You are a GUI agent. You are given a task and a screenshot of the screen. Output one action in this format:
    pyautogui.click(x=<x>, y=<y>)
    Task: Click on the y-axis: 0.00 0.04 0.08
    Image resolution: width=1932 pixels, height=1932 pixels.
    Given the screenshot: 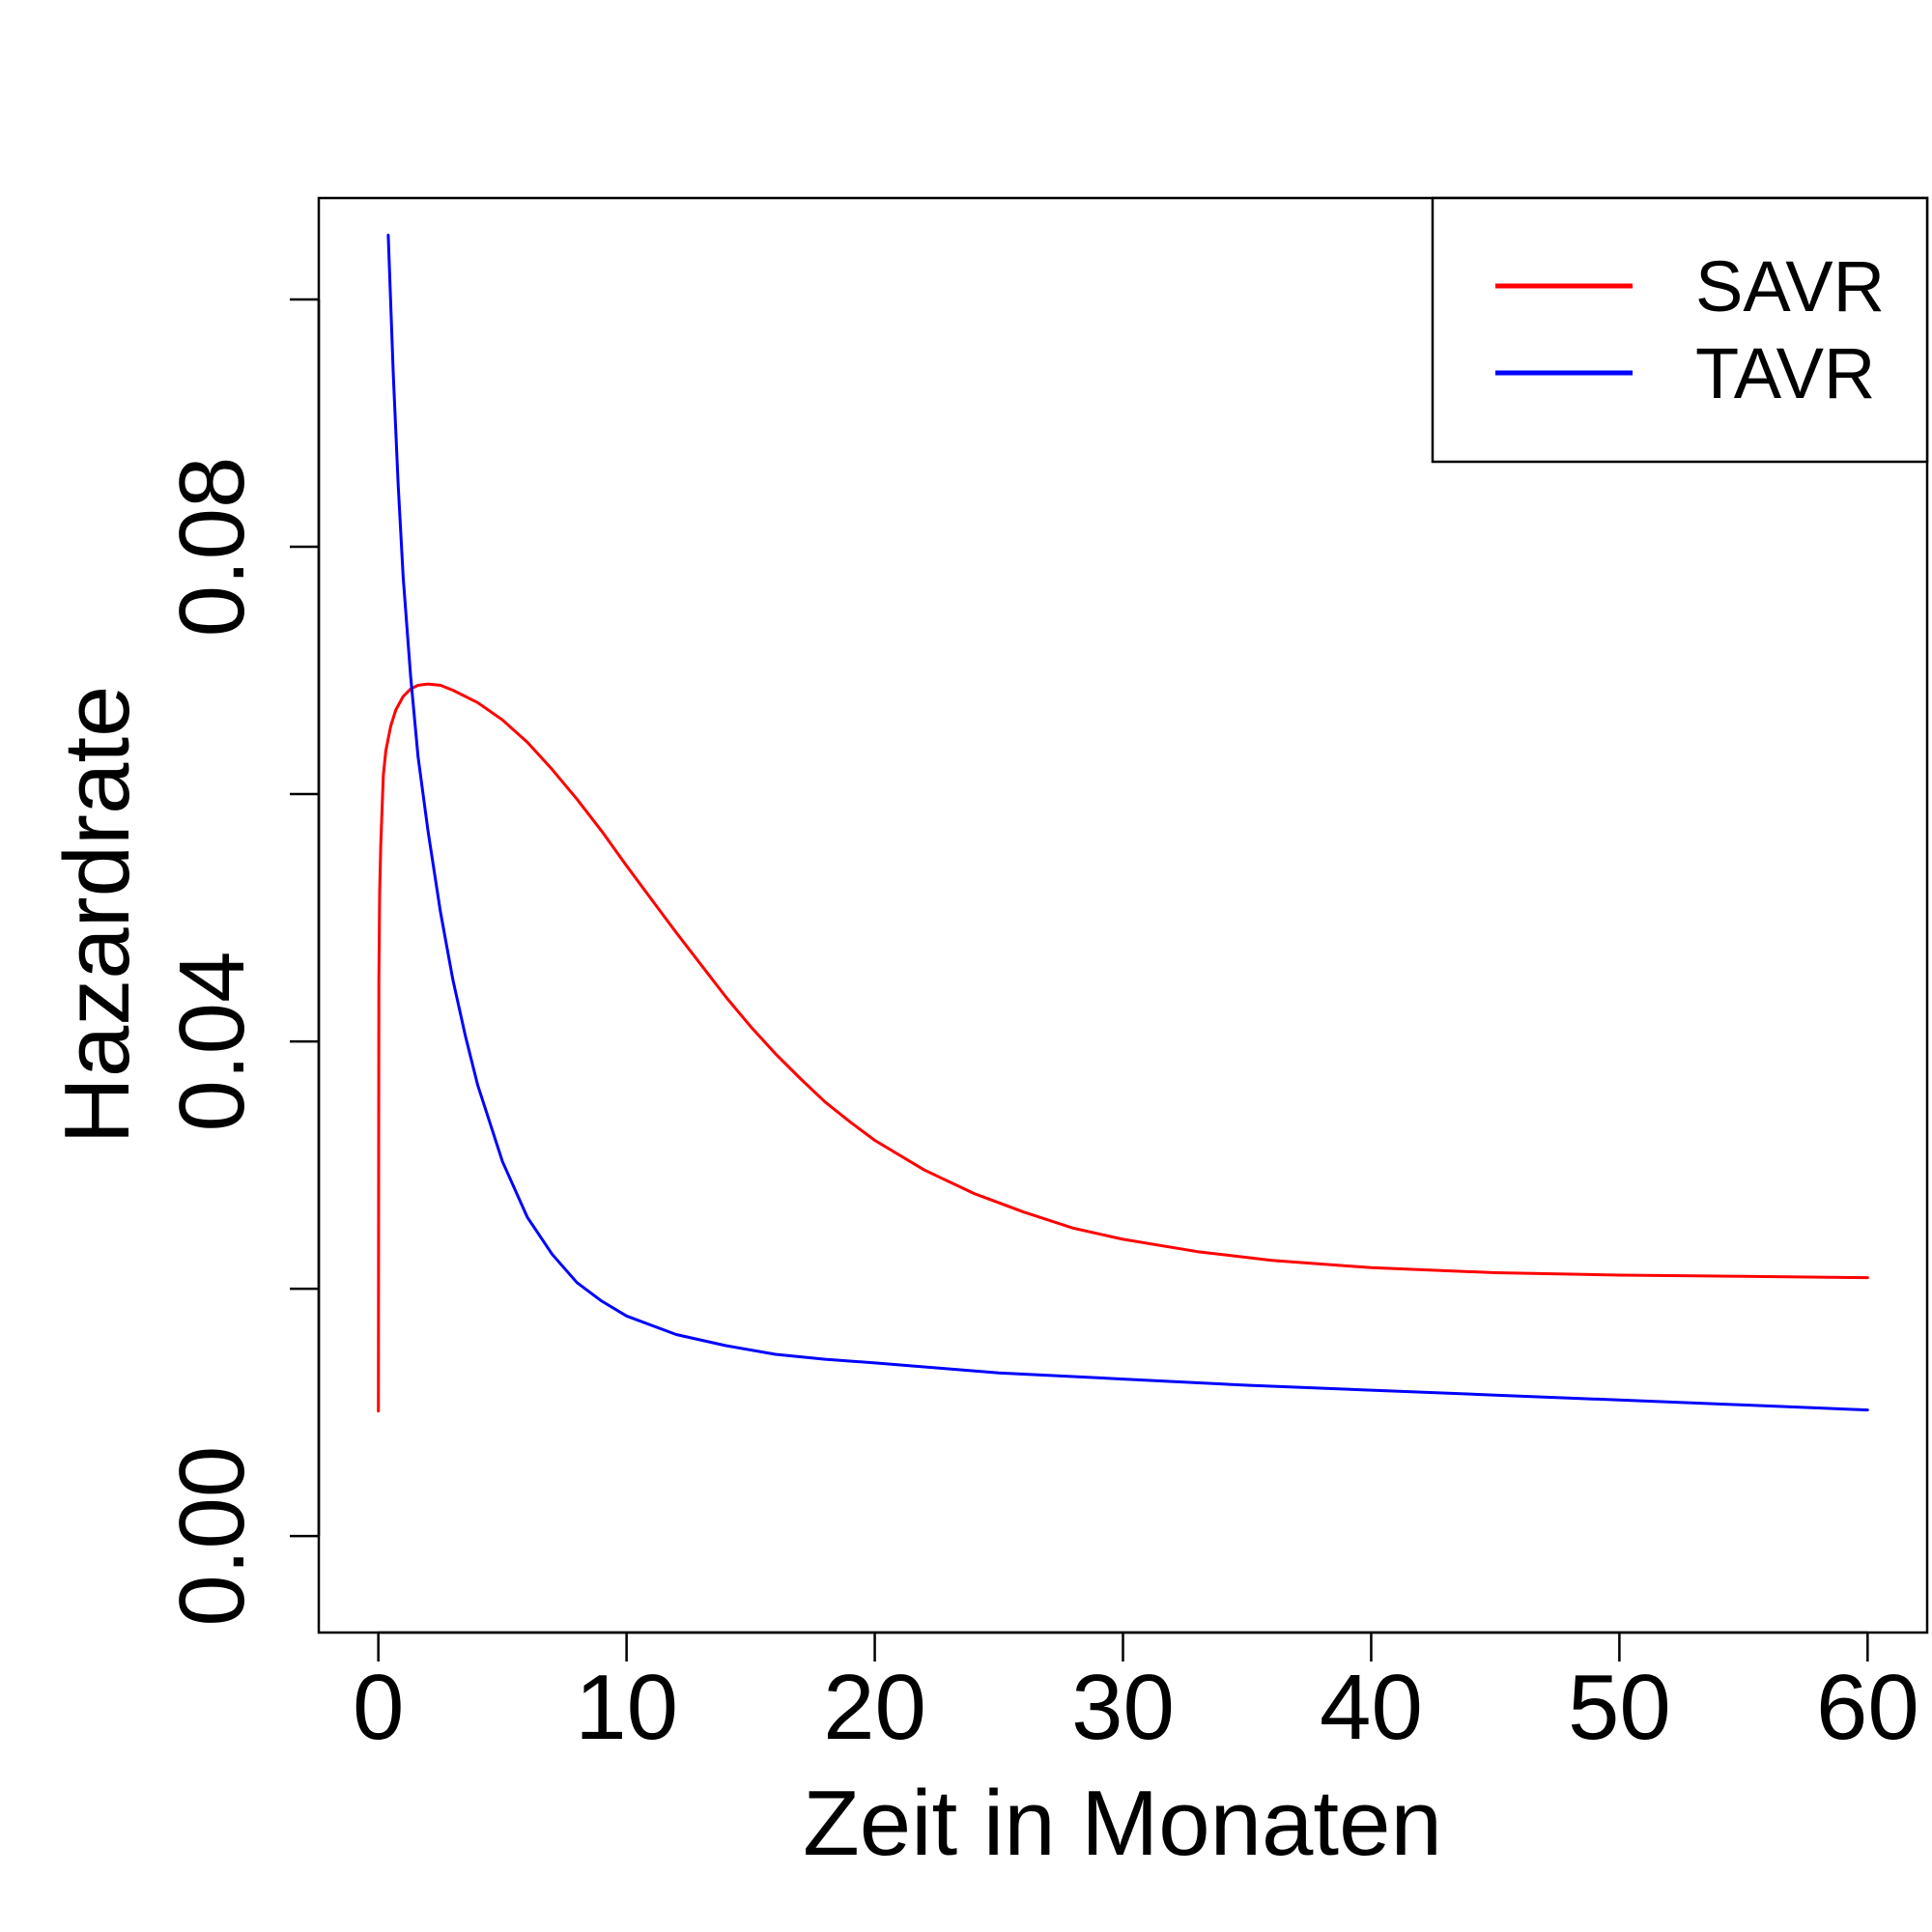 What is the action you would take?
    pyautogui.click(x=240, y=962)
    